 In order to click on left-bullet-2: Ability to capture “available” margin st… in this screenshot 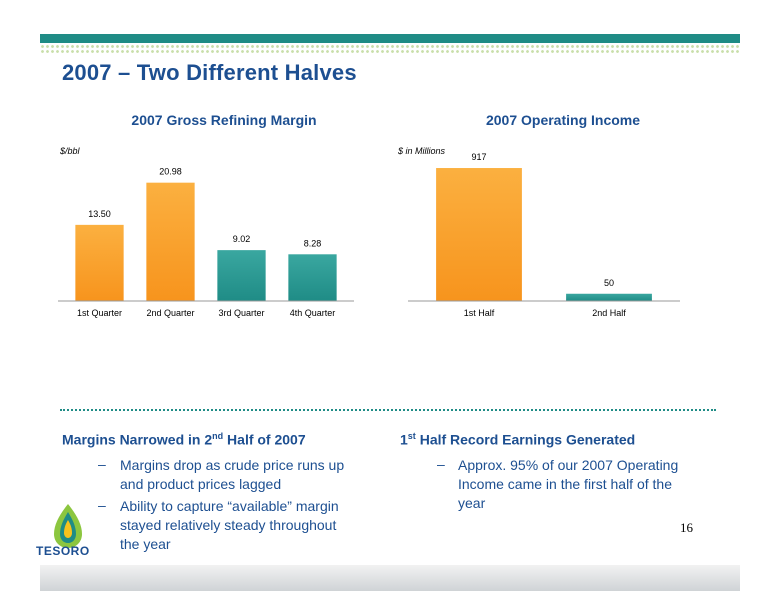, I will do `click(229, 525)`.